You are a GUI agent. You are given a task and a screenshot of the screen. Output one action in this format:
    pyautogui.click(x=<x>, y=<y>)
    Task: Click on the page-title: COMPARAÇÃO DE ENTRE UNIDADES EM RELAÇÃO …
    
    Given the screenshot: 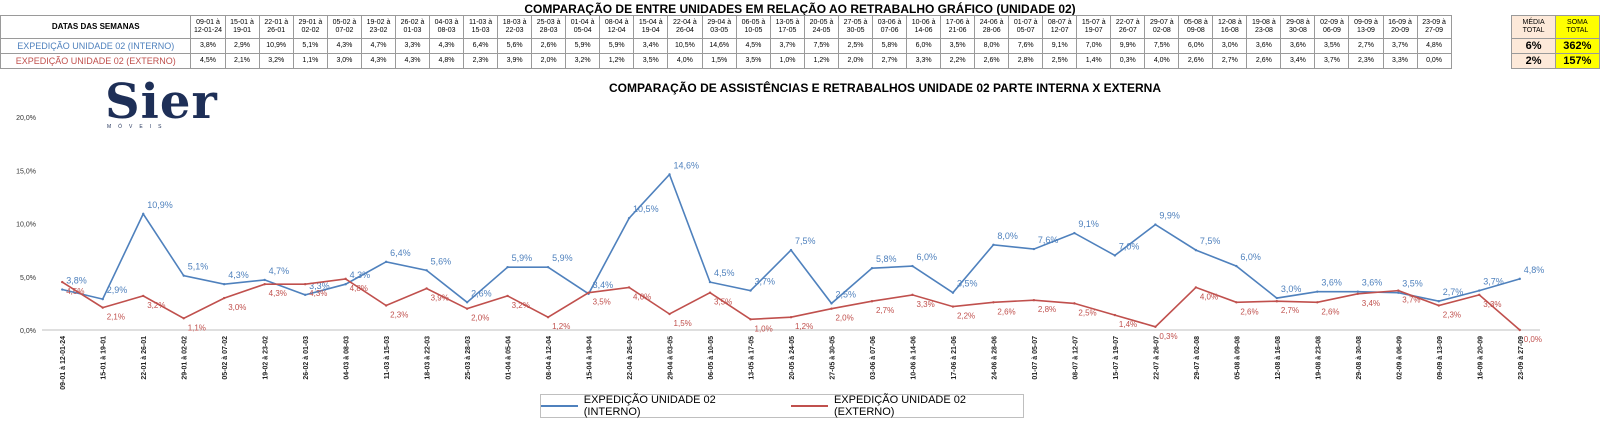 What is the action you would take?
    pyautogui.click(x=800, y=9)
    